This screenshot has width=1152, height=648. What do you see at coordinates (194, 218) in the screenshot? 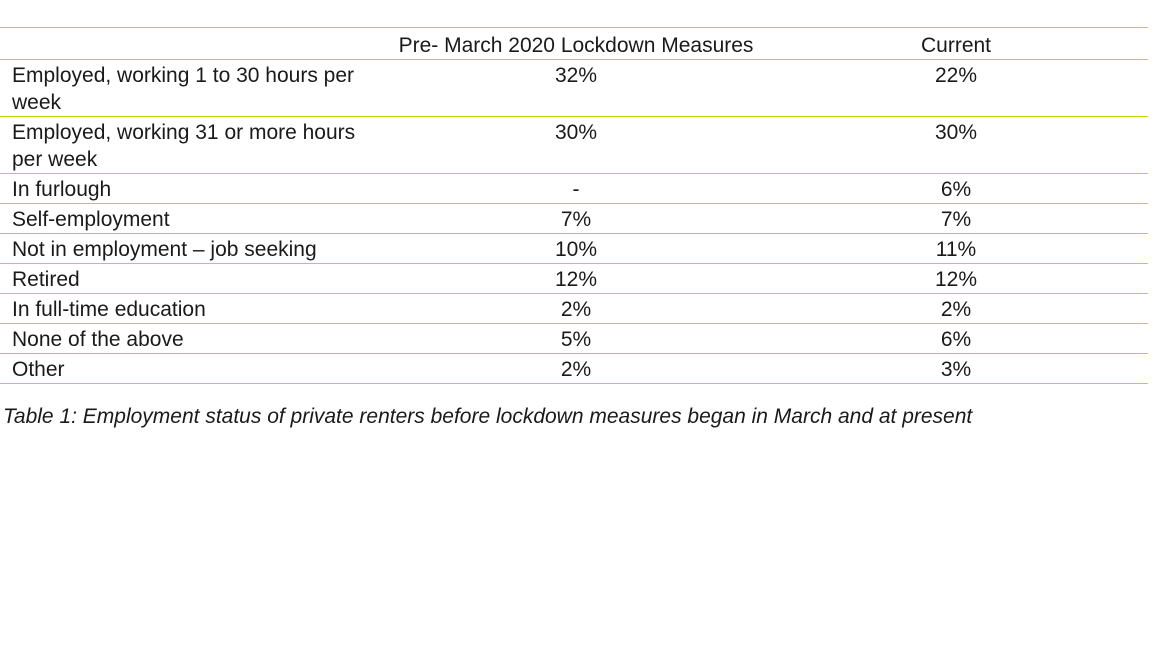
I see `row-label: Self-employment` at bounding box center [194, 218].